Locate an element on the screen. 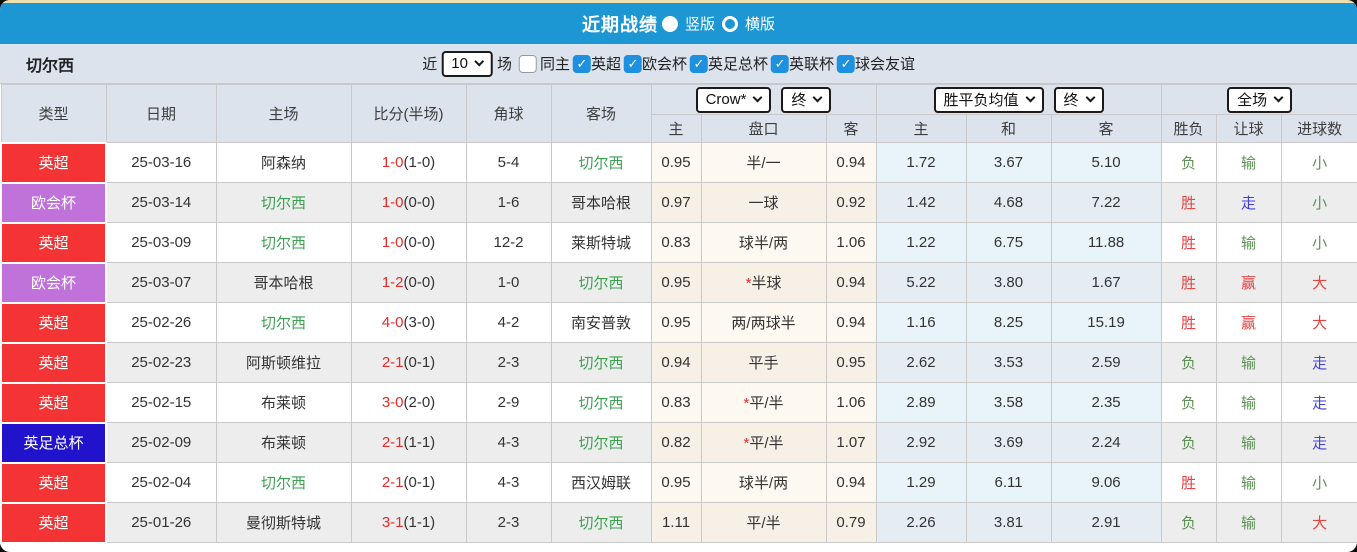 This screenshot has height=552, width=1357. avg-home-cell: 2.26 is located at coordinates (921, 522).